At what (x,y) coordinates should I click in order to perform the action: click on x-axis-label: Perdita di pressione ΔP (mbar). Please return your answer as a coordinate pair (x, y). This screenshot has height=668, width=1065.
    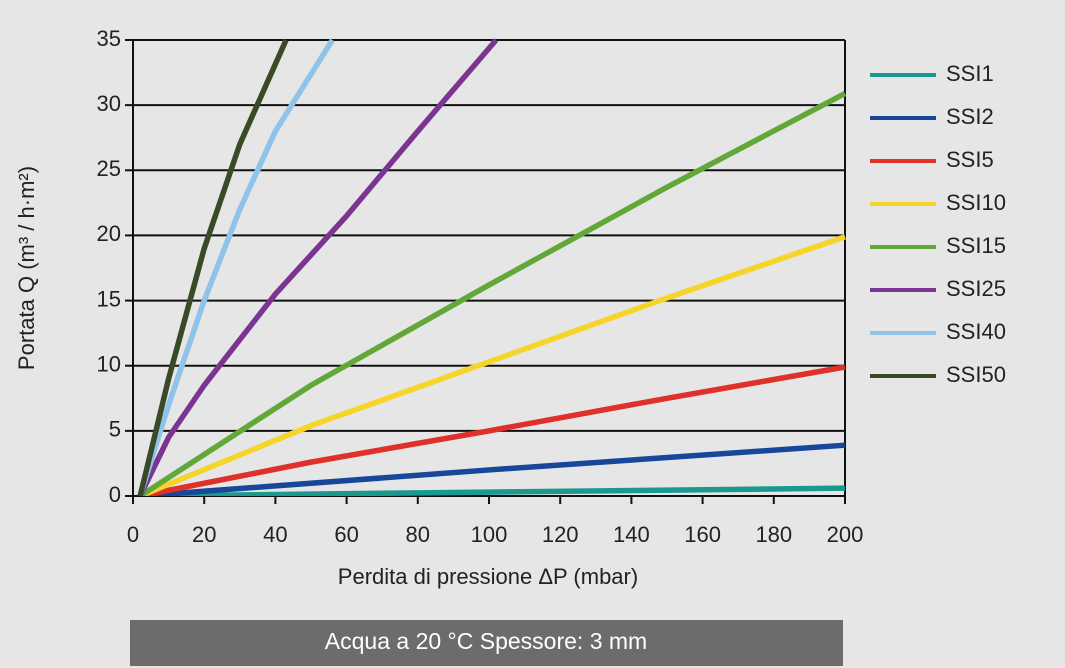
    Looking at the image, I should click on (488, 576).